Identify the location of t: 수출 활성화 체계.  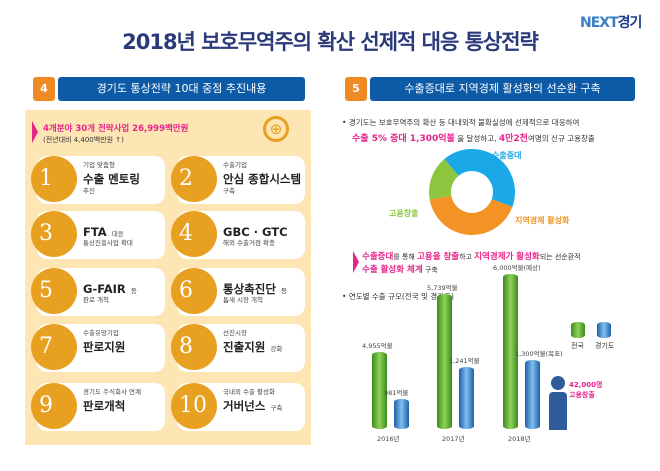
(392, 270).